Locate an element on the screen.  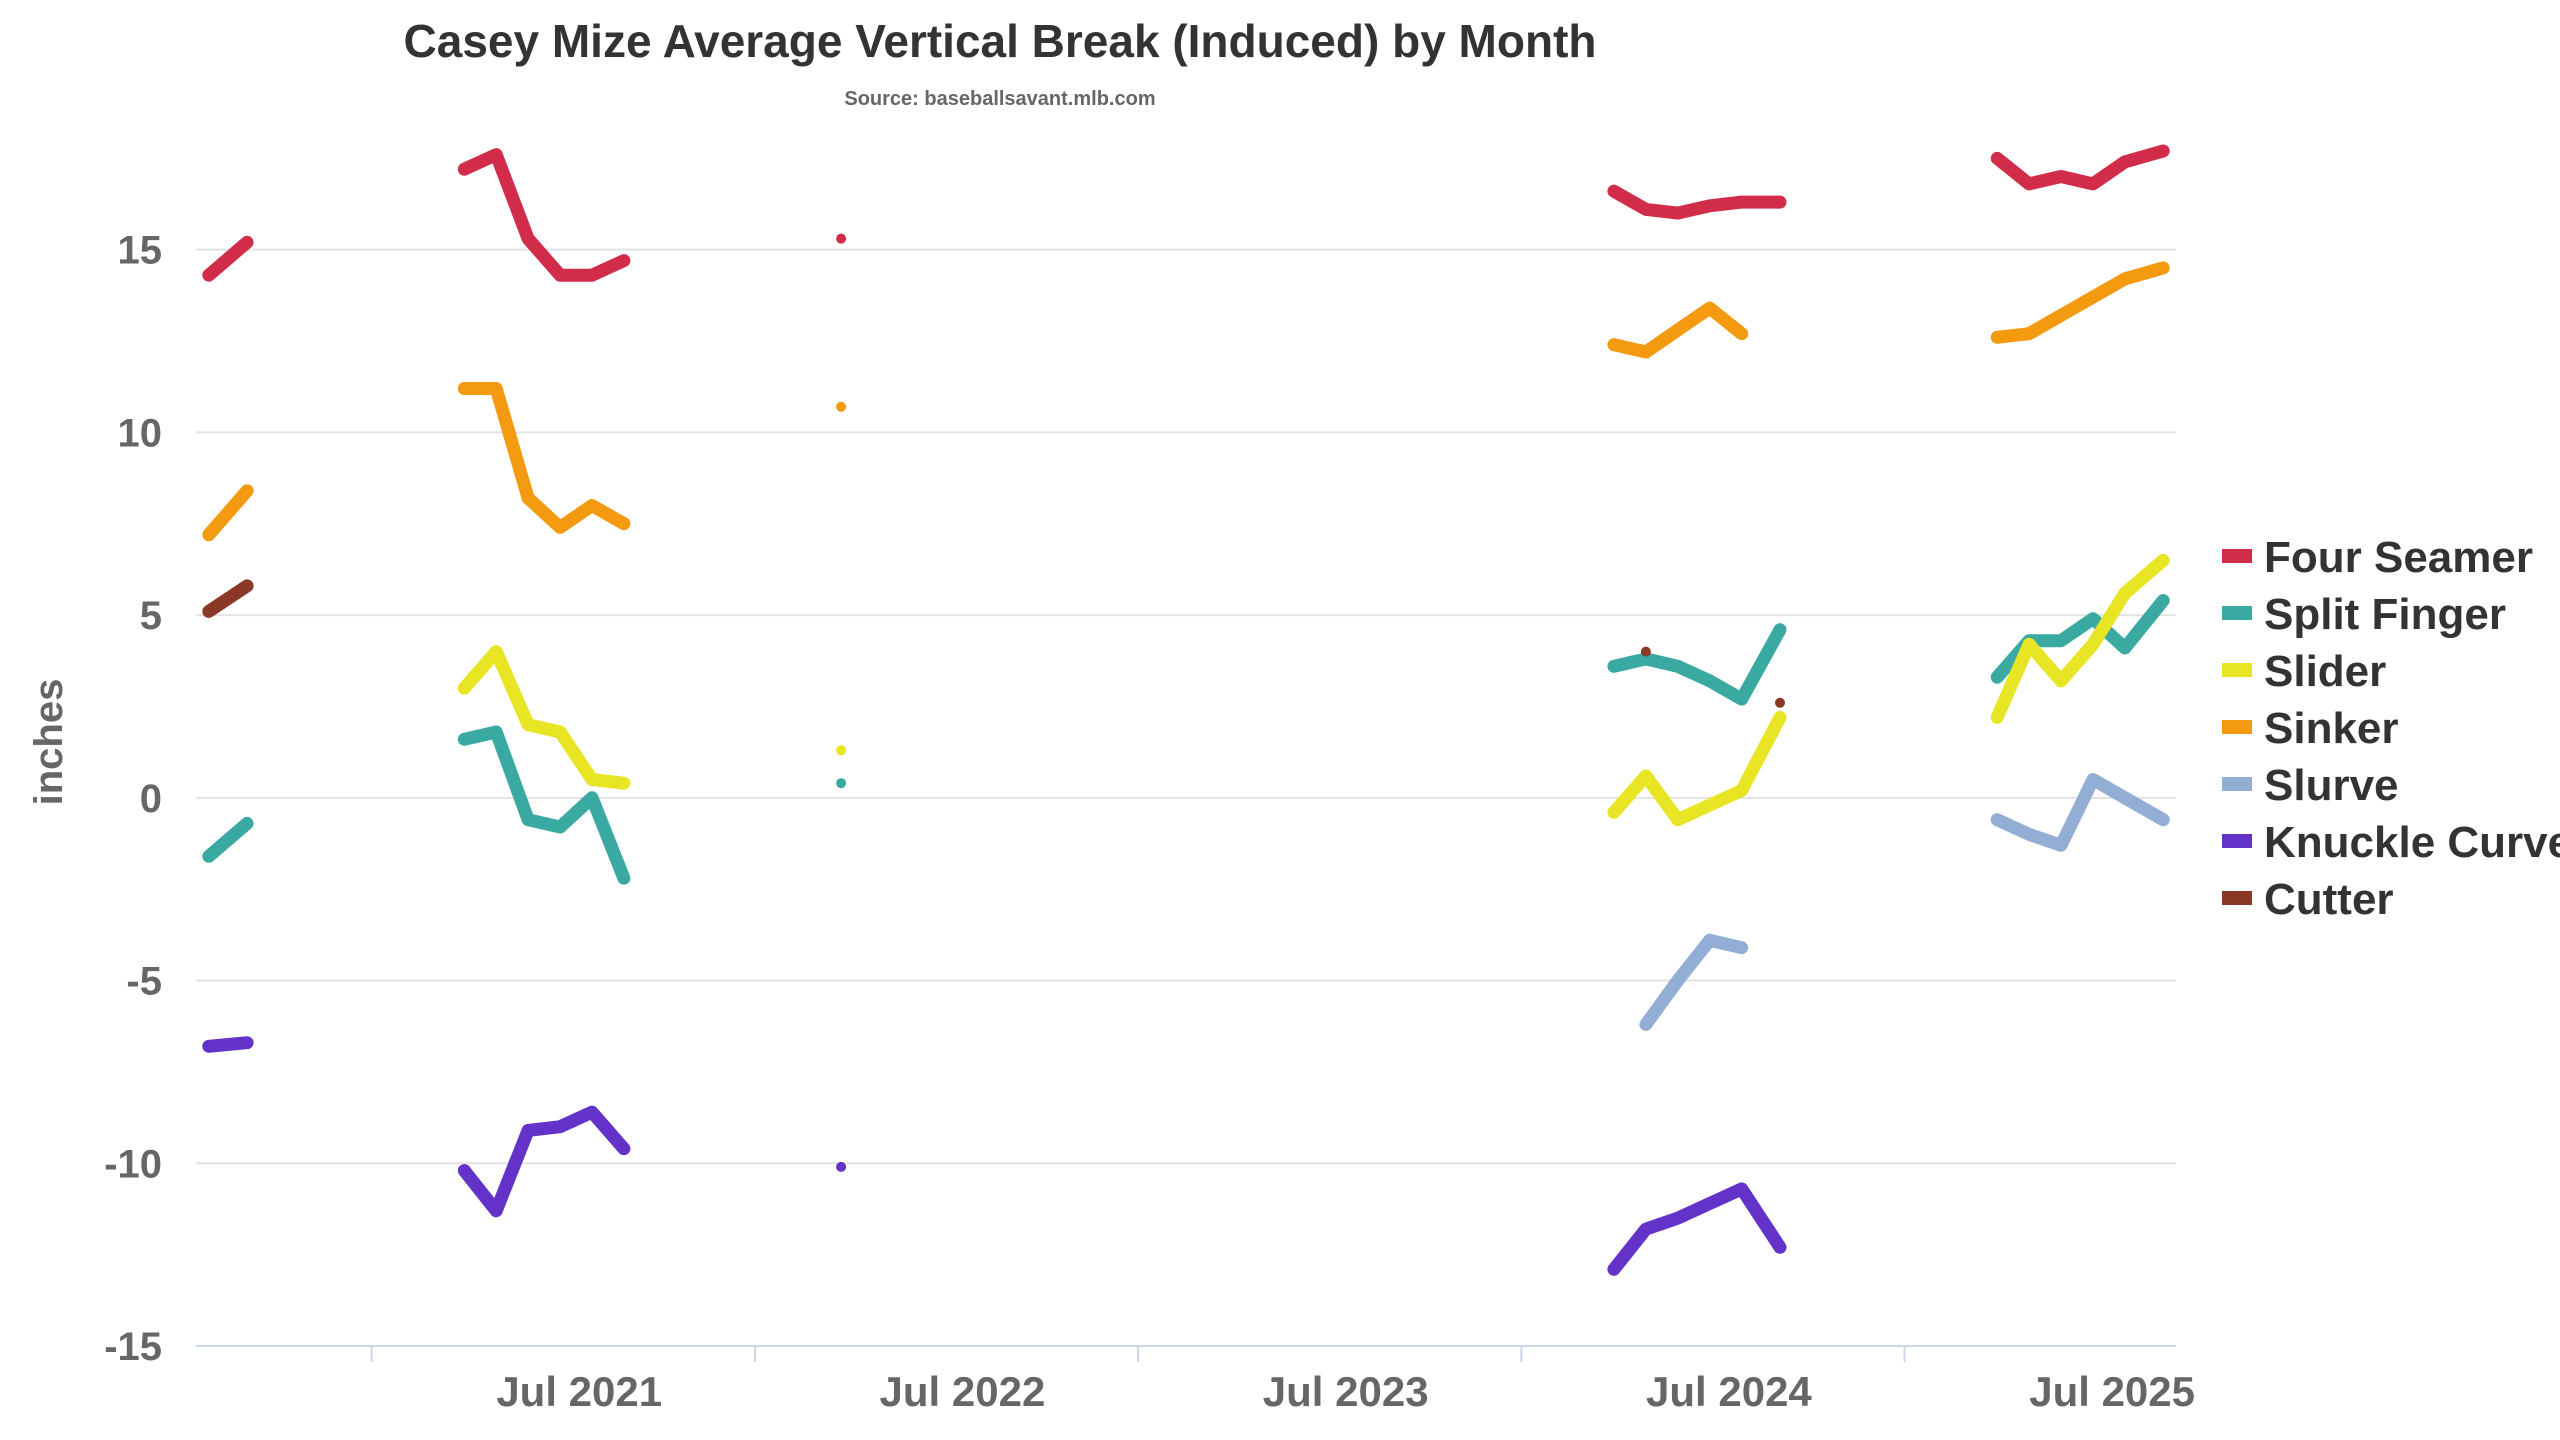
legend-label: Sinker is located at coordinates (2331, 728).